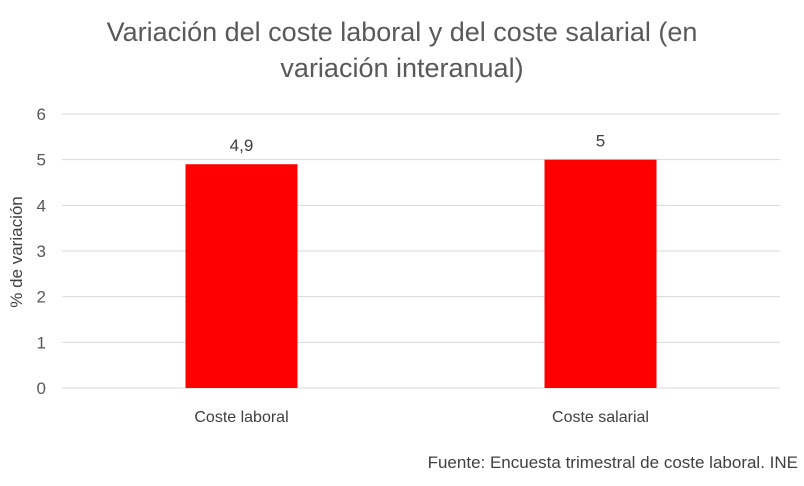 The width and height of the screenshot is (804, 486). Describe the element at coordinates (421, 417) in the screenshot. I see `x-tick-labels: Coste laboral Coste salarial` at that location.